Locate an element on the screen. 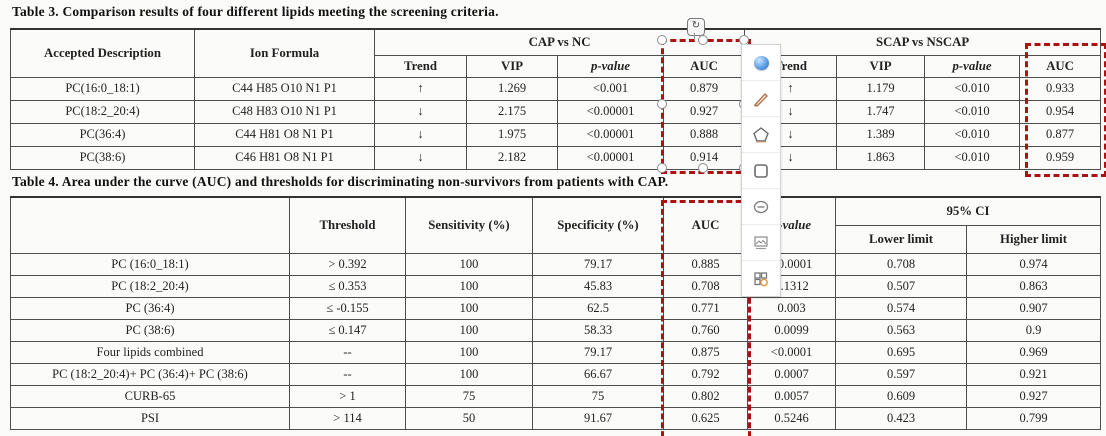 This screenshot has width=1106, height=436. table-cell: > 114 is located at coordinates (347, 418).